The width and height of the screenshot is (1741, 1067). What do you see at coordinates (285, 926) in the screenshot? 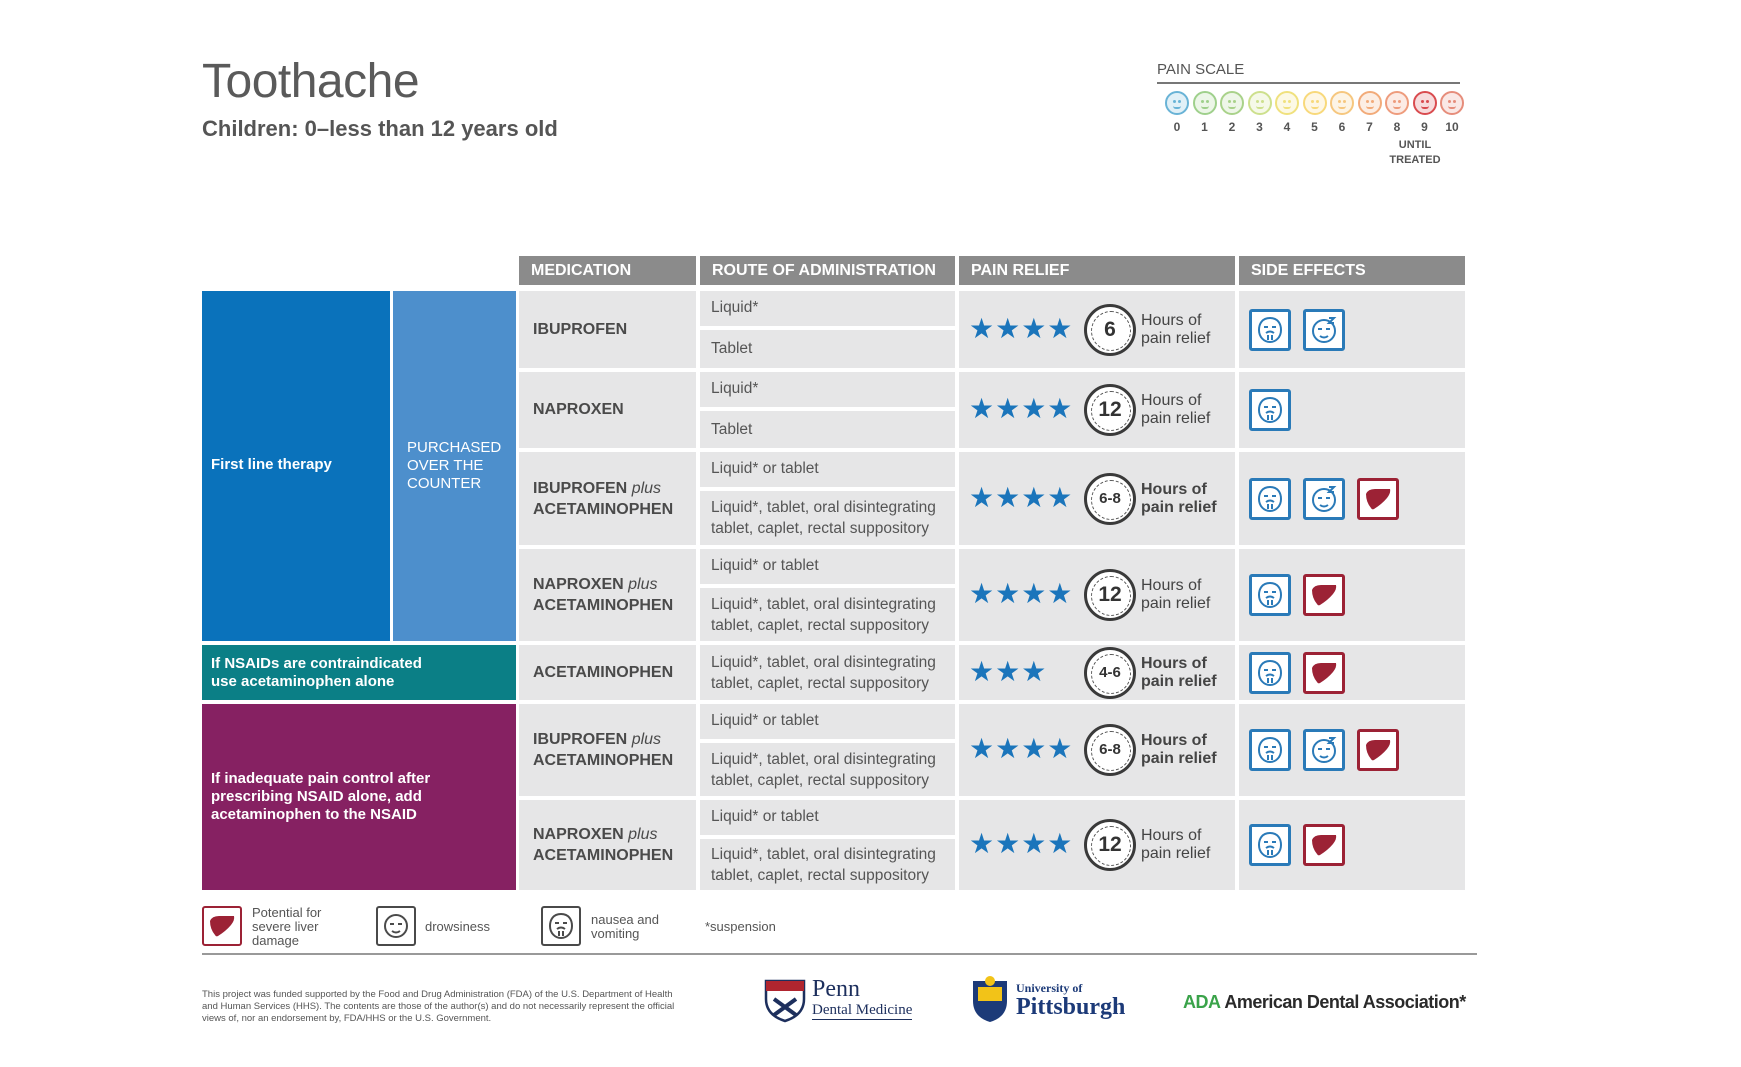
I see `legend-liver-line-2: severe liver` at bounding box center [285, 926].